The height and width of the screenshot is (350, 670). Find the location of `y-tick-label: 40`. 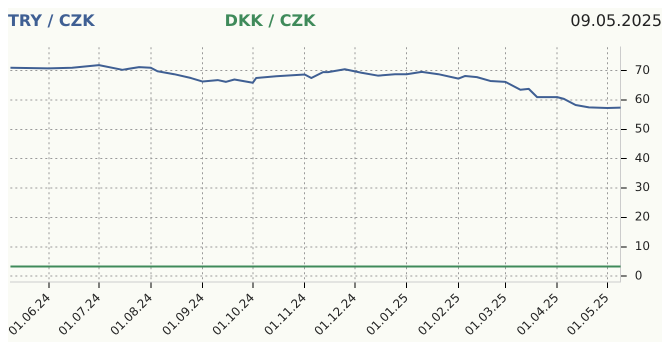

y-tick-label: 40 is located at coordinates (642, 157).